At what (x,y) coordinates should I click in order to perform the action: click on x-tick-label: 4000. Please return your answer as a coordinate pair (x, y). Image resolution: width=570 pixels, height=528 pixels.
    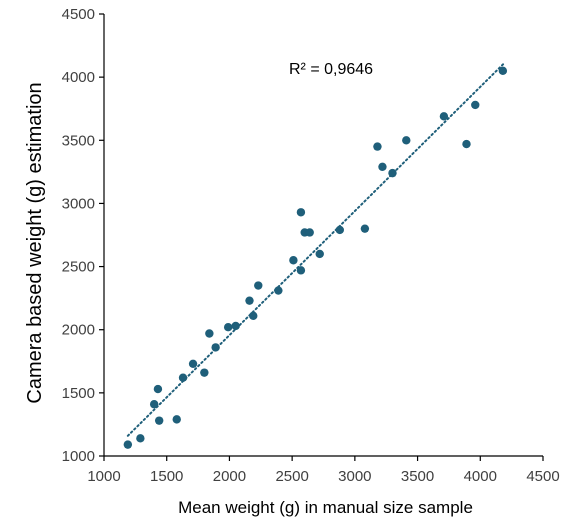
    Looking at the image, I should click on (480, 476).